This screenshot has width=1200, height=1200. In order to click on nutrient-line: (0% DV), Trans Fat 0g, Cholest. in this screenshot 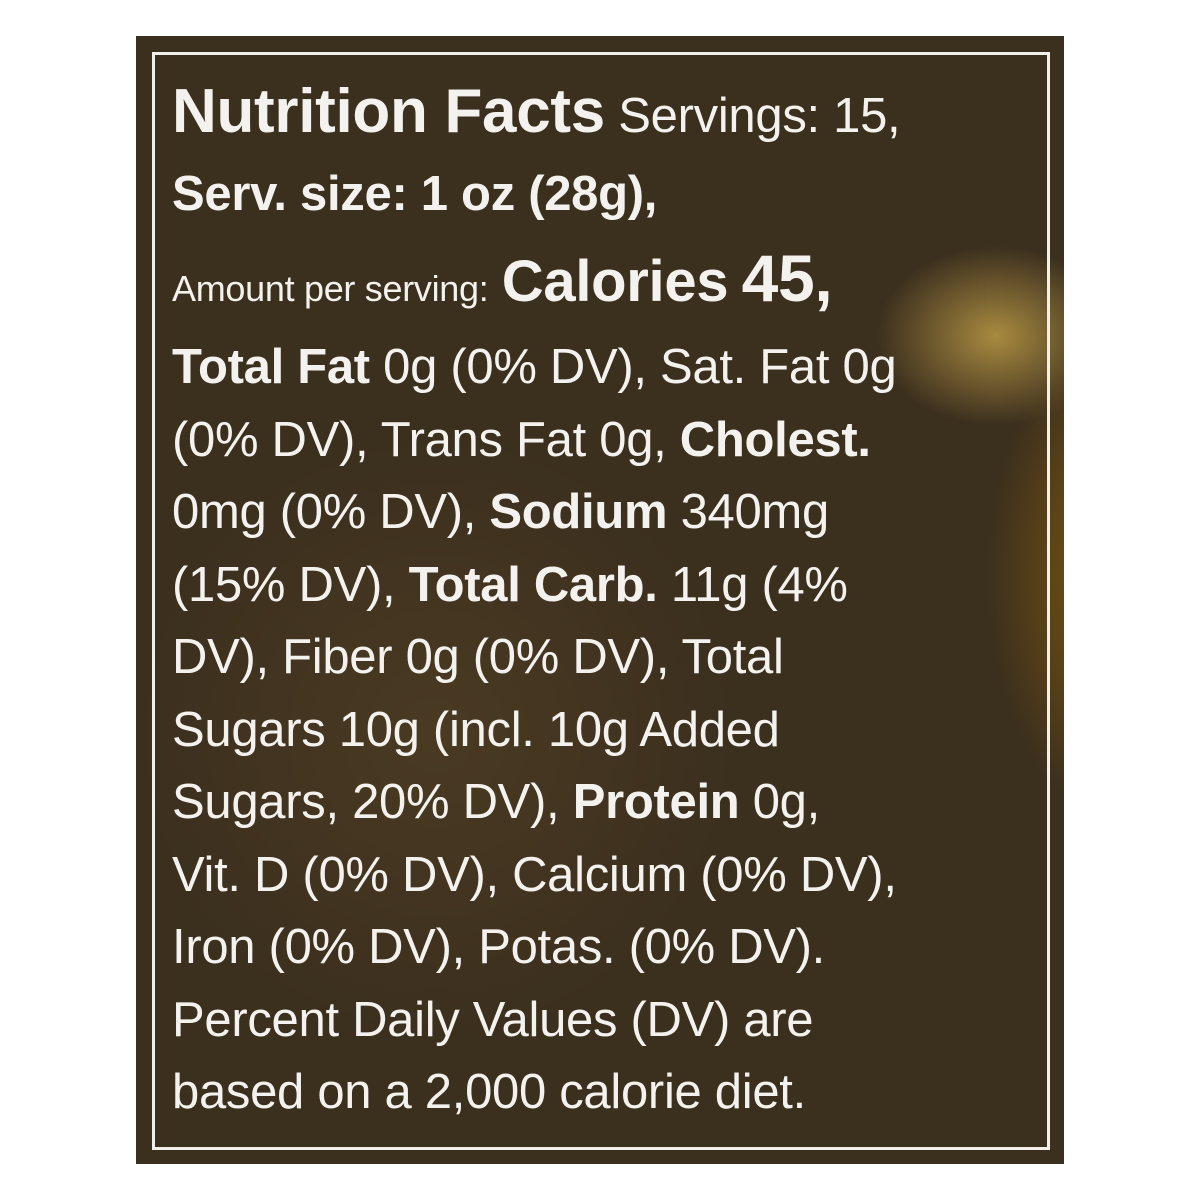, I will do `click(536, 440)`.